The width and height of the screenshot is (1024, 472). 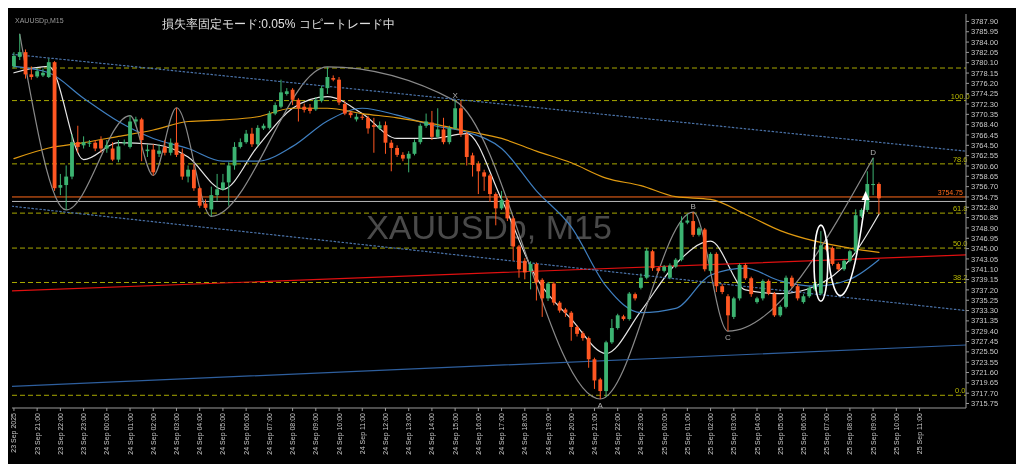 I want to click on annotation: C, so click(x=728, y=338).